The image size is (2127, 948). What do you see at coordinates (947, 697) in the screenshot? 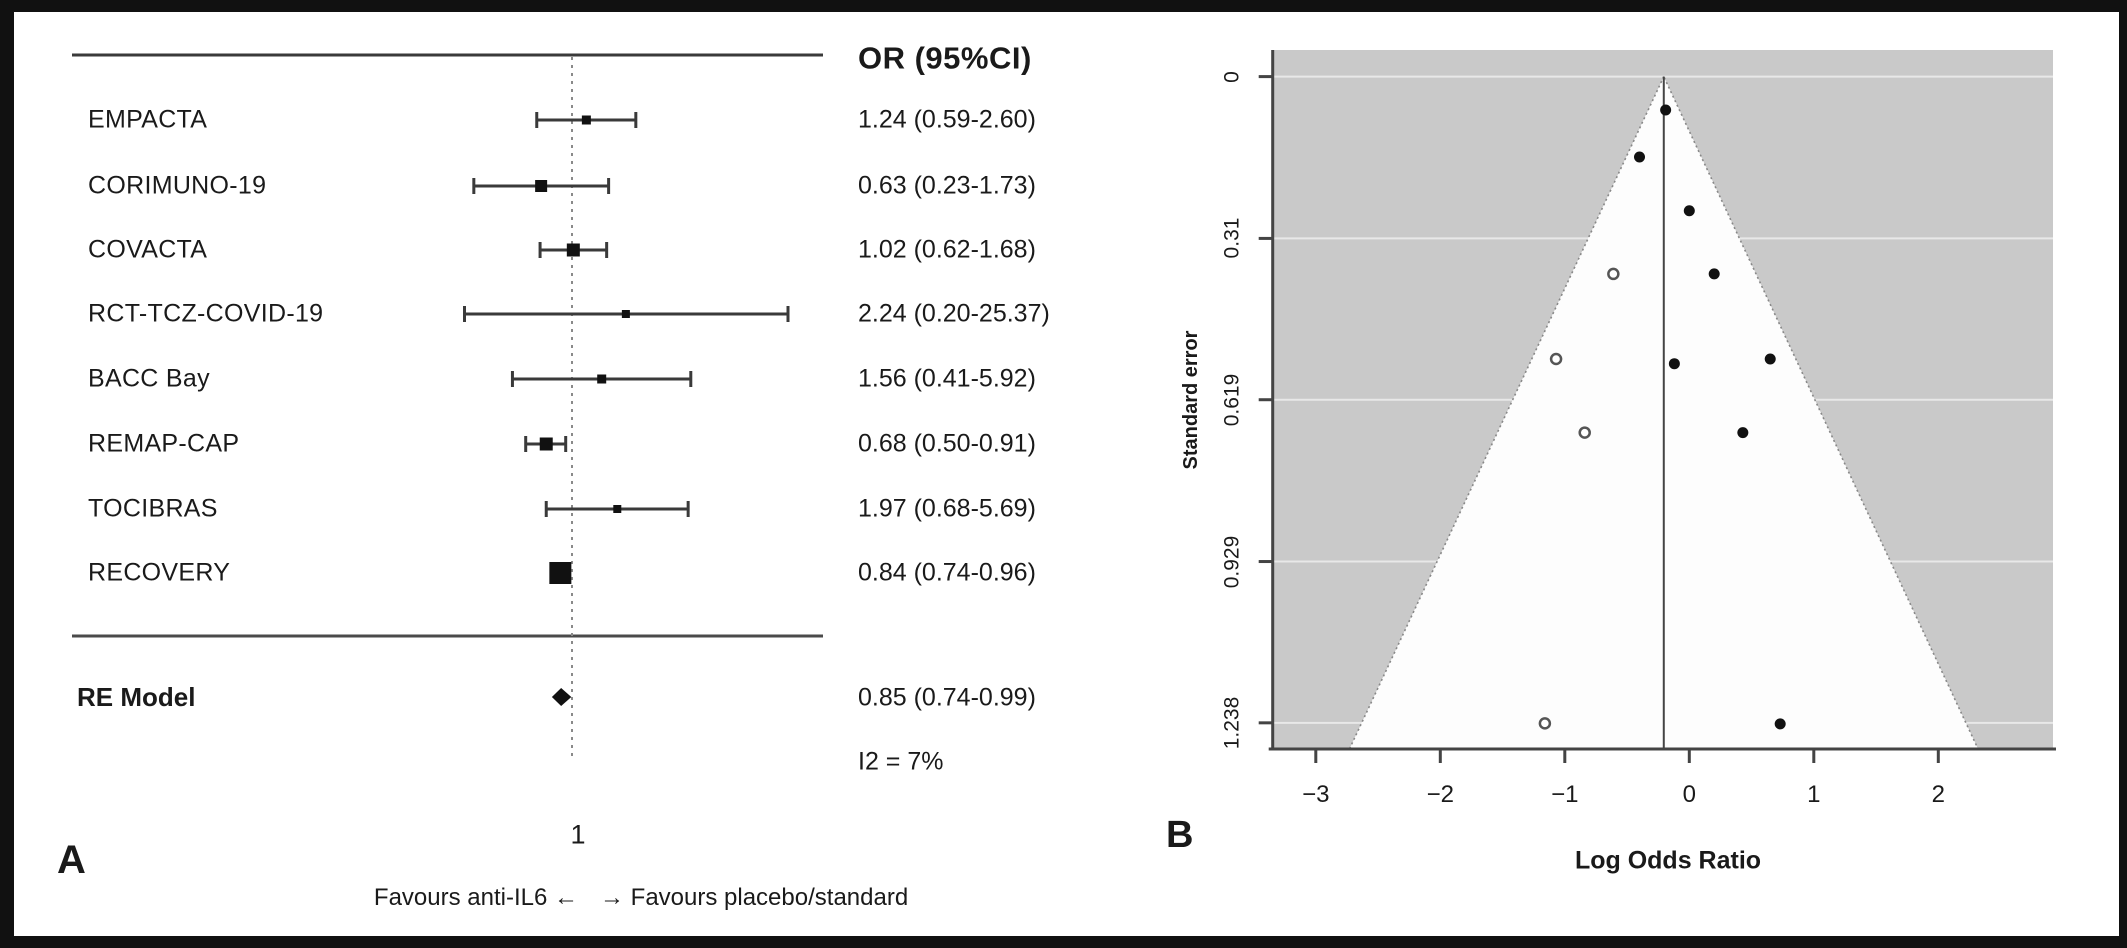
I see `re-model-or-value: 0.85 (0.74-0.99)` at bounding box center [947, 697].